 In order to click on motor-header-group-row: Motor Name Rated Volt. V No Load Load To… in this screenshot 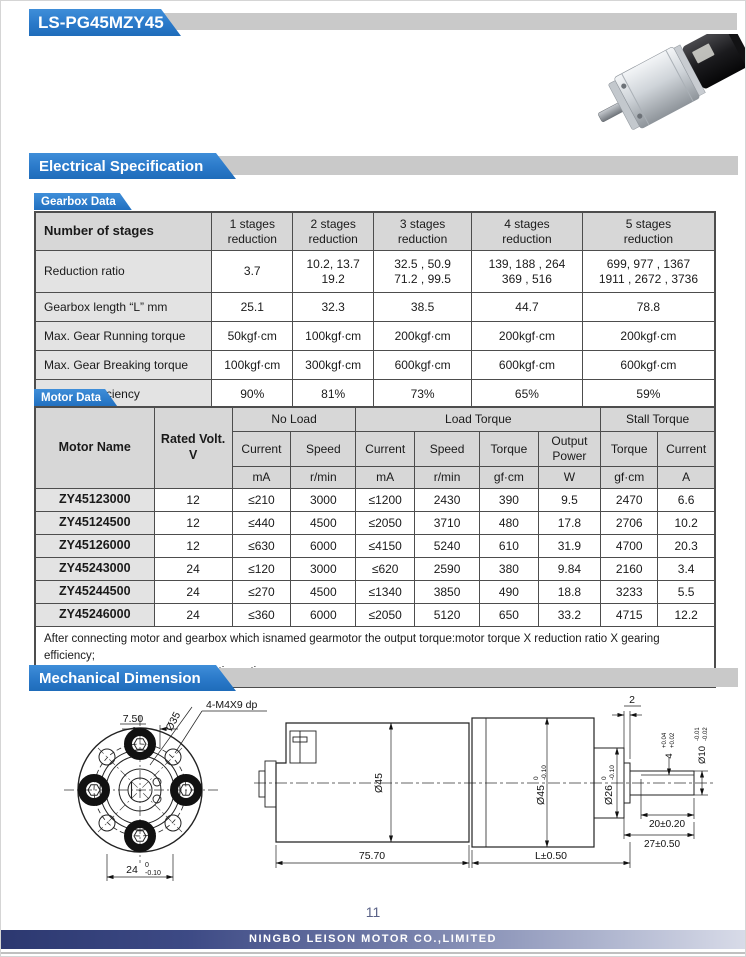, I will do `click(375, 447)`.